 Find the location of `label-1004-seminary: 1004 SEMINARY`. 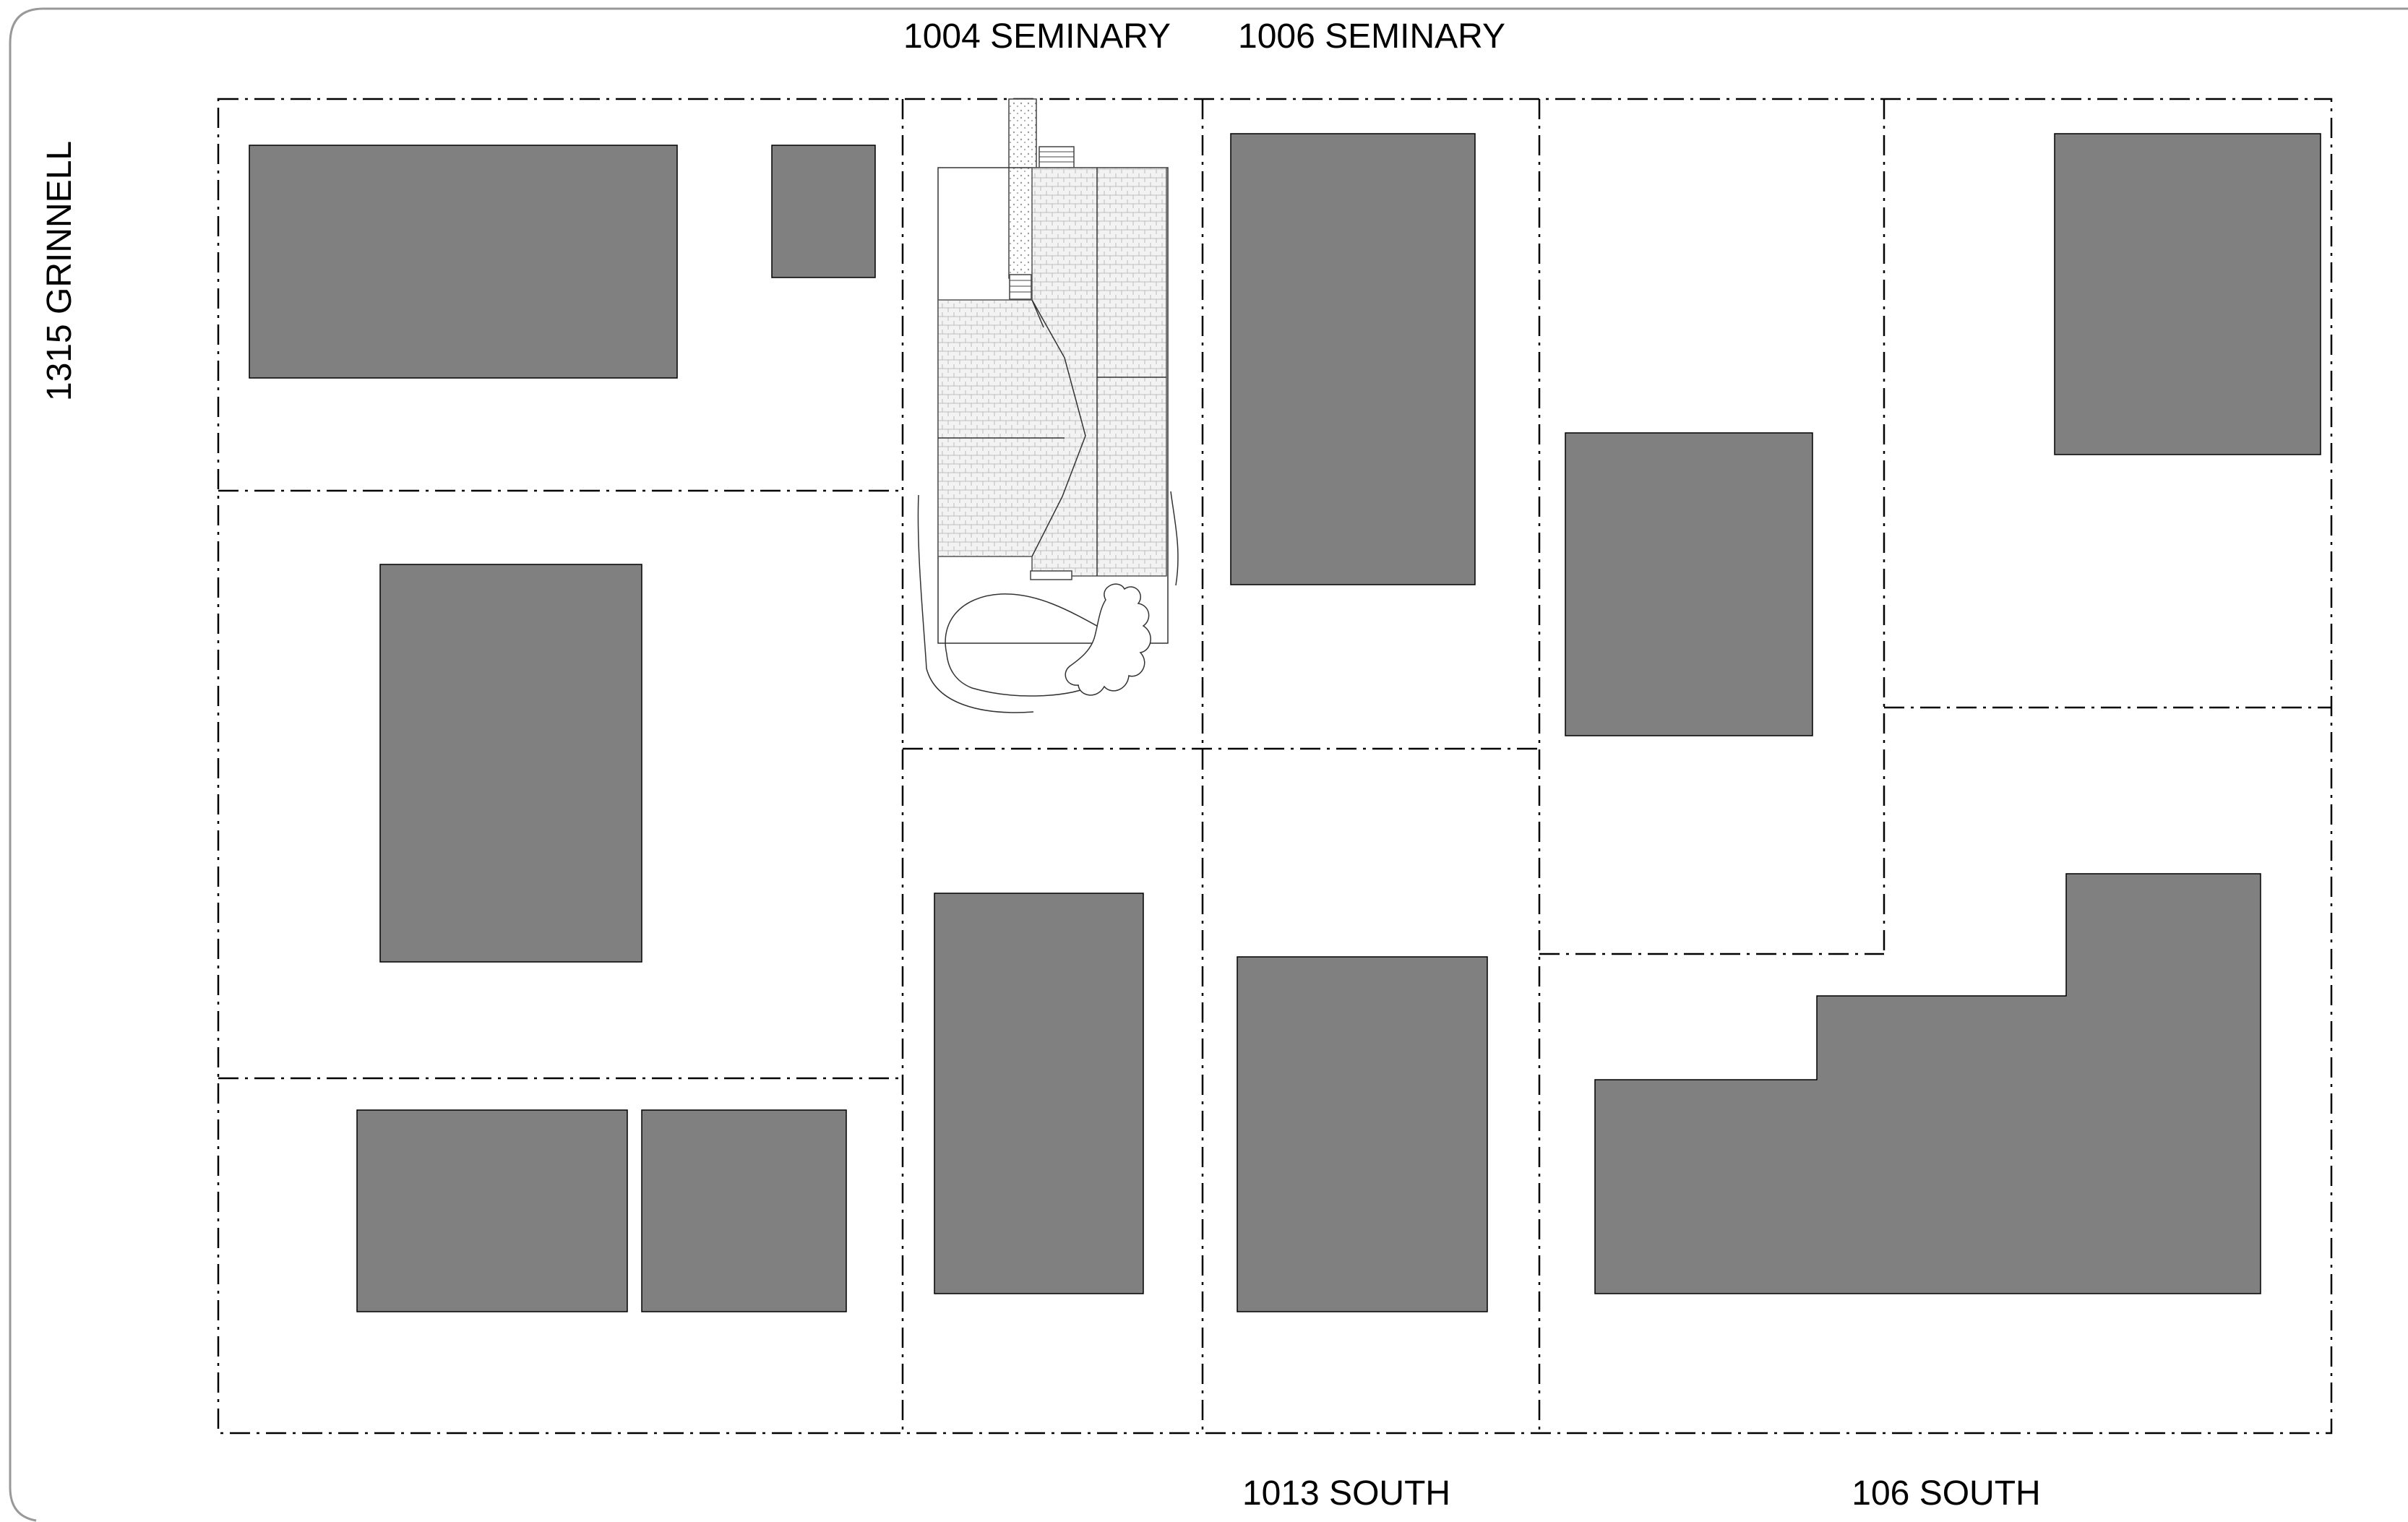

label-1004-seminary: 1004 SEMINARY is located at coordinates (1037, 36).